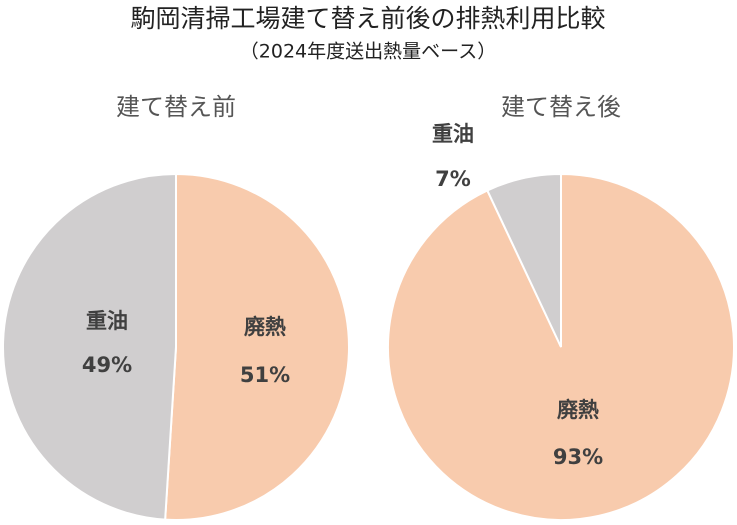 The height and width of the screenshot is (525, 737). I want to click on slice-value-label: 49%, so click(107, 365).